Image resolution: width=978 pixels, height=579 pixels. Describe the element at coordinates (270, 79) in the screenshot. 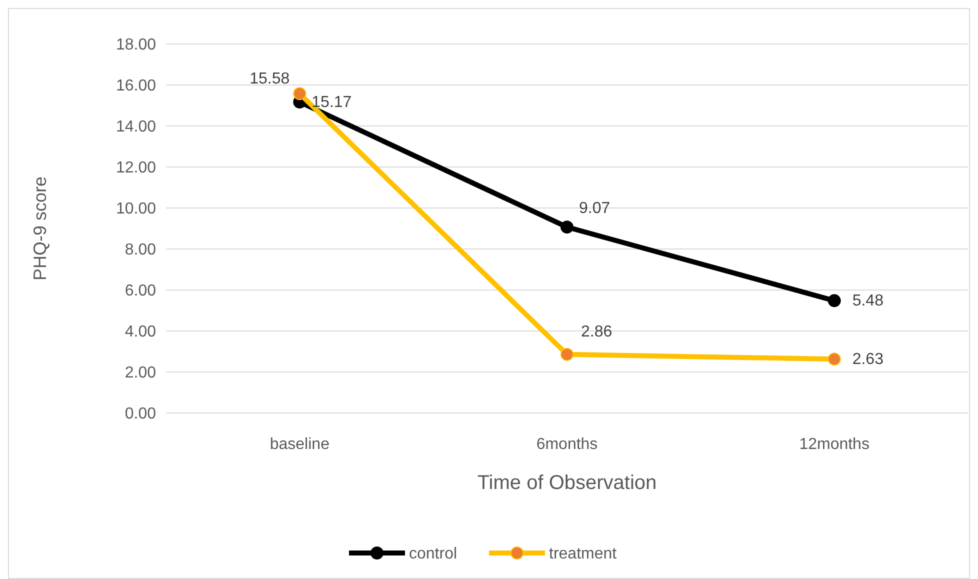

I see `data-label: 15.58` at that location.